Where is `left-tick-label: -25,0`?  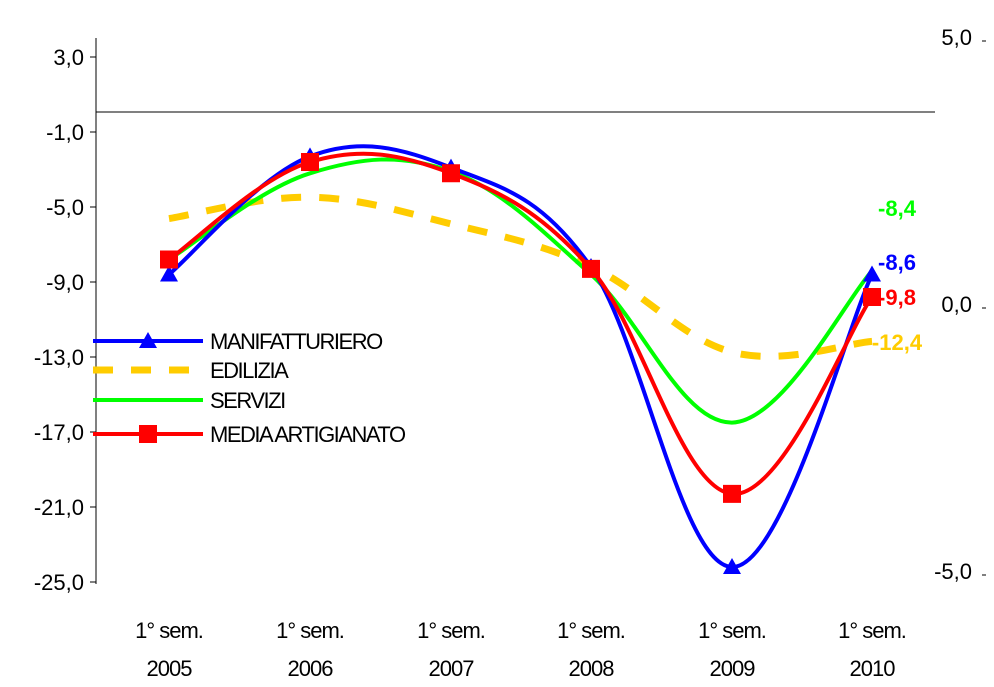 left-tick-label: -25,0 is located at coordinates (59, 582).